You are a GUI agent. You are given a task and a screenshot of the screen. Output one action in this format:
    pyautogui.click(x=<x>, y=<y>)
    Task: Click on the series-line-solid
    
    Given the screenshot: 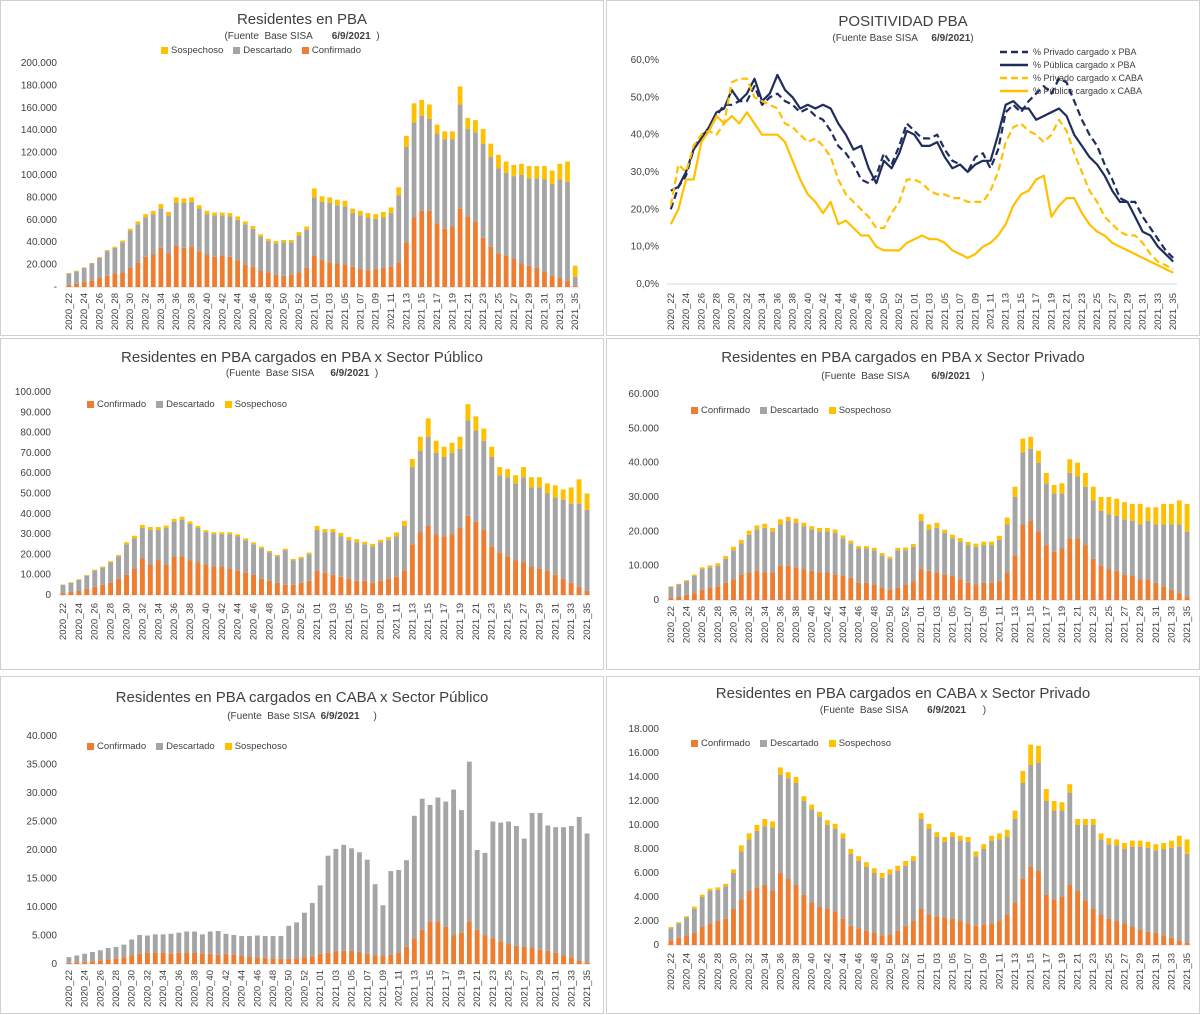 What is the action you would take?
    pyautogui.click(x=922, y=168)
    